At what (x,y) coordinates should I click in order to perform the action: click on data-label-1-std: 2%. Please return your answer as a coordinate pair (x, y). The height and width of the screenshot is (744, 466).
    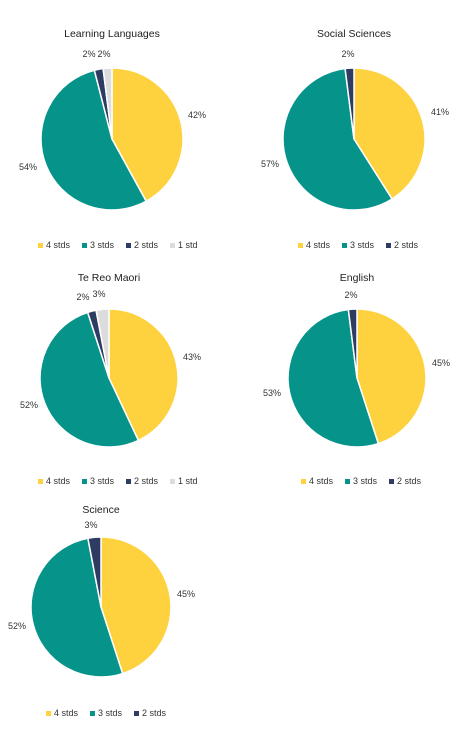
    Looking at the image, I should click on (103, 54).